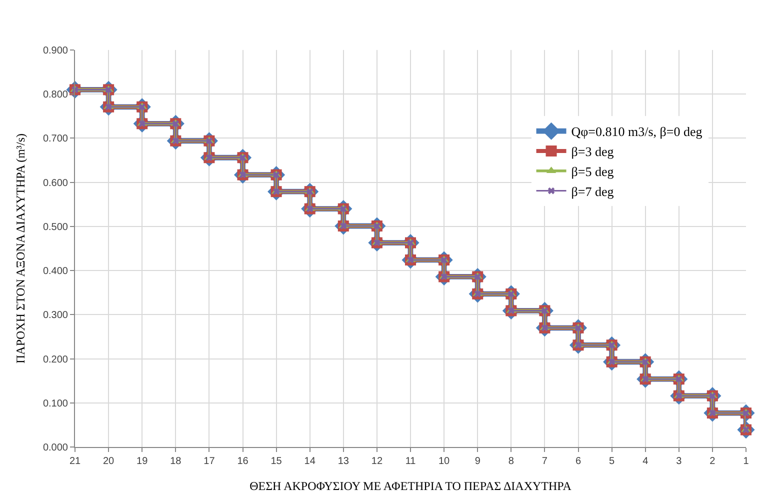 The width and height of the screenshot is (776, 502). Describe the element at coordinates (243, 461) in the screenshot. I see `x-tick-label: 16` at that location.